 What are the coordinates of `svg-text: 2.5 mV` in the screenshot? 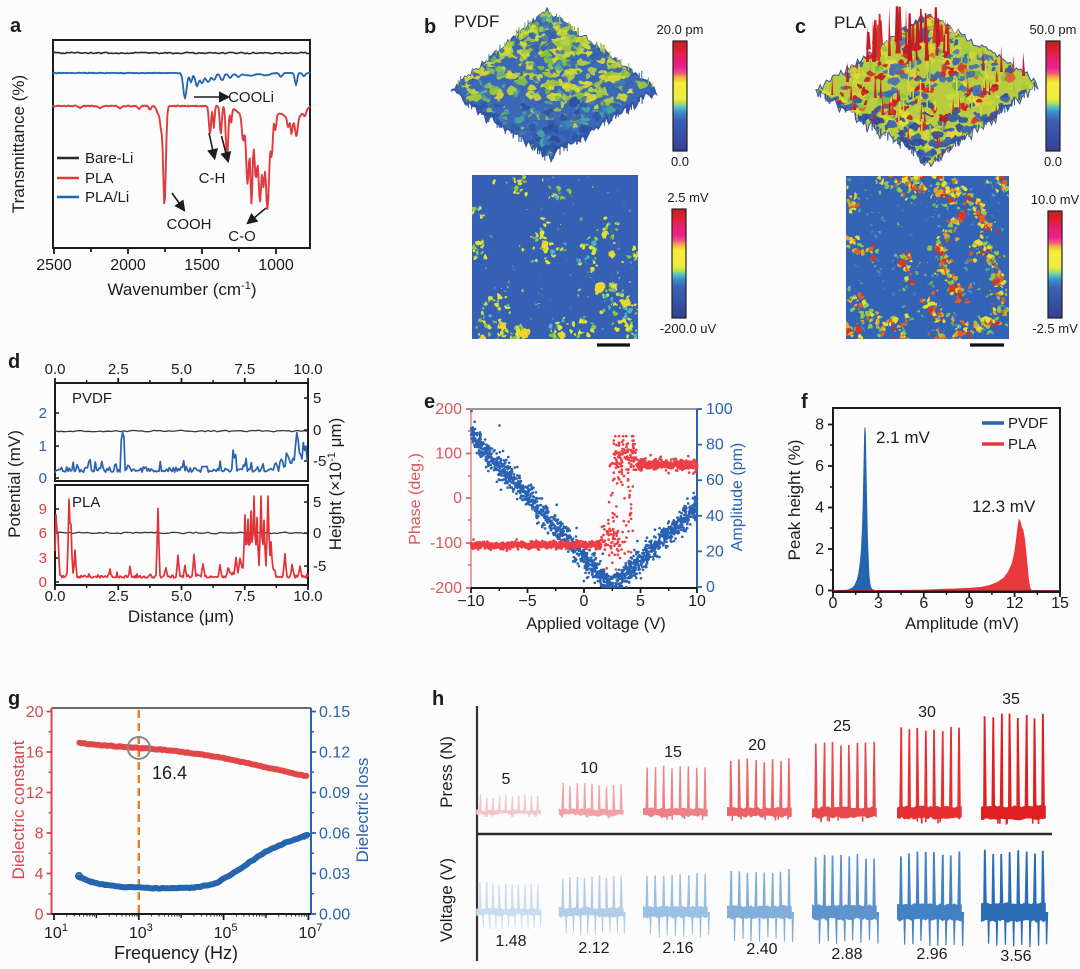 It's located at (688, 197).